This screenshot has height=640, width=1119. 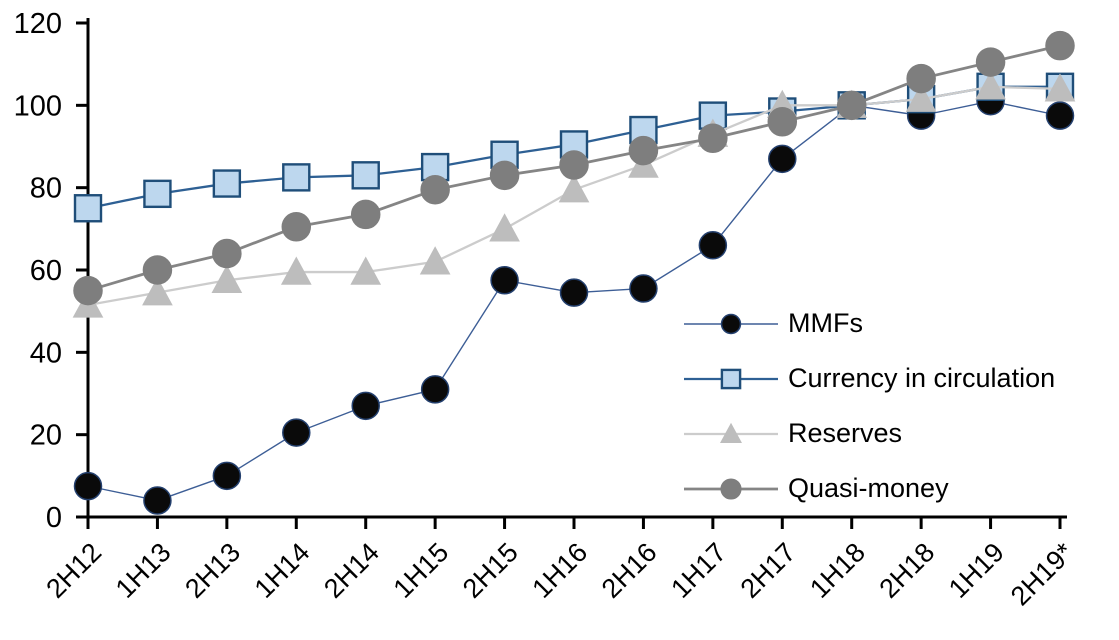 I want to click on y-tick-label: 80, so click(x=46, y=189).